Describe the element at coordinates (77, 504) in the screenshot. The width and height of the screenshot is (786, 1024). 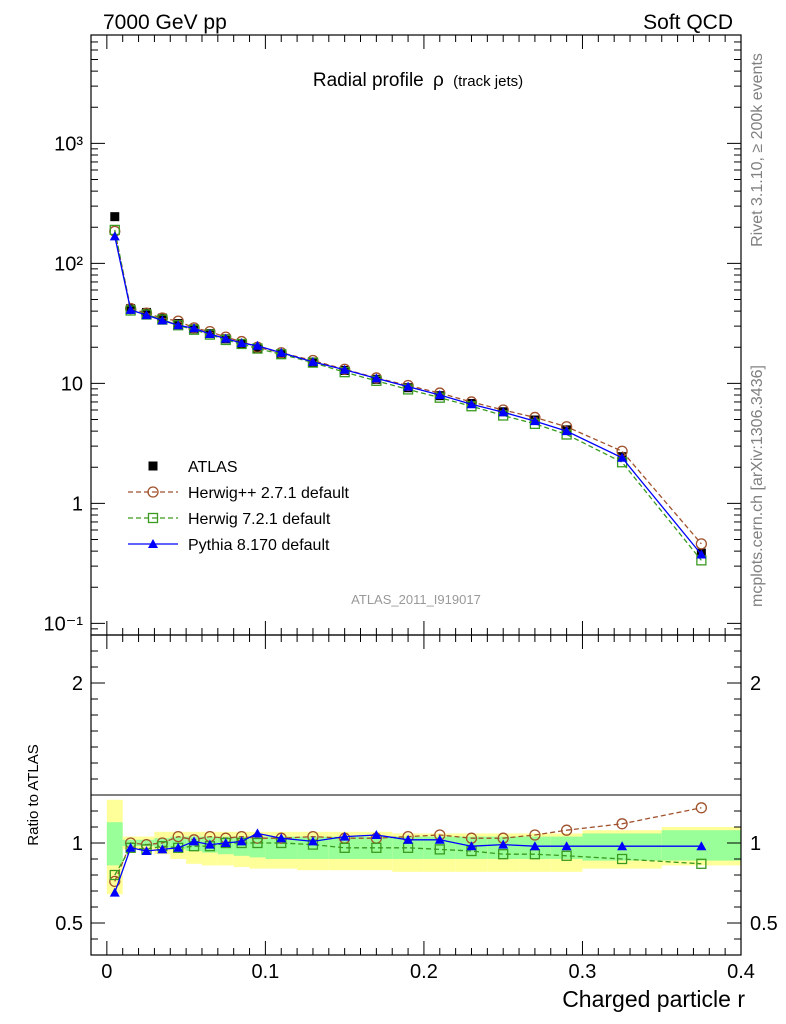
I see `y-tick-label: 1` at that location.